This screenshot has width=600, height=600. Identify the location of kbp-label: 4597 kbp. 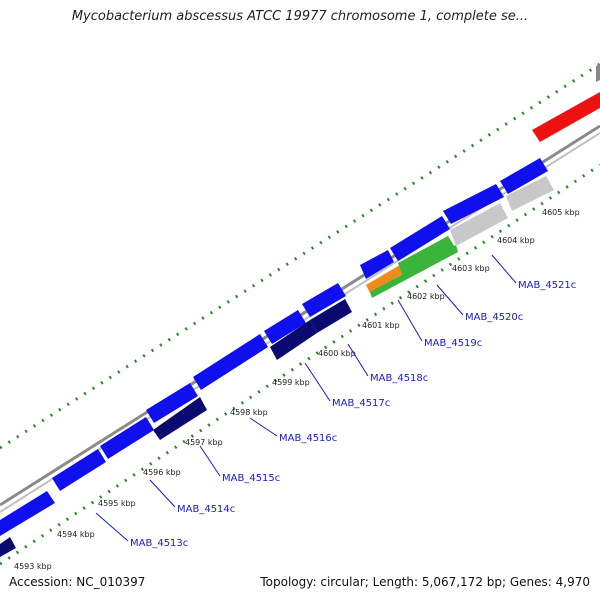
(204, 442).